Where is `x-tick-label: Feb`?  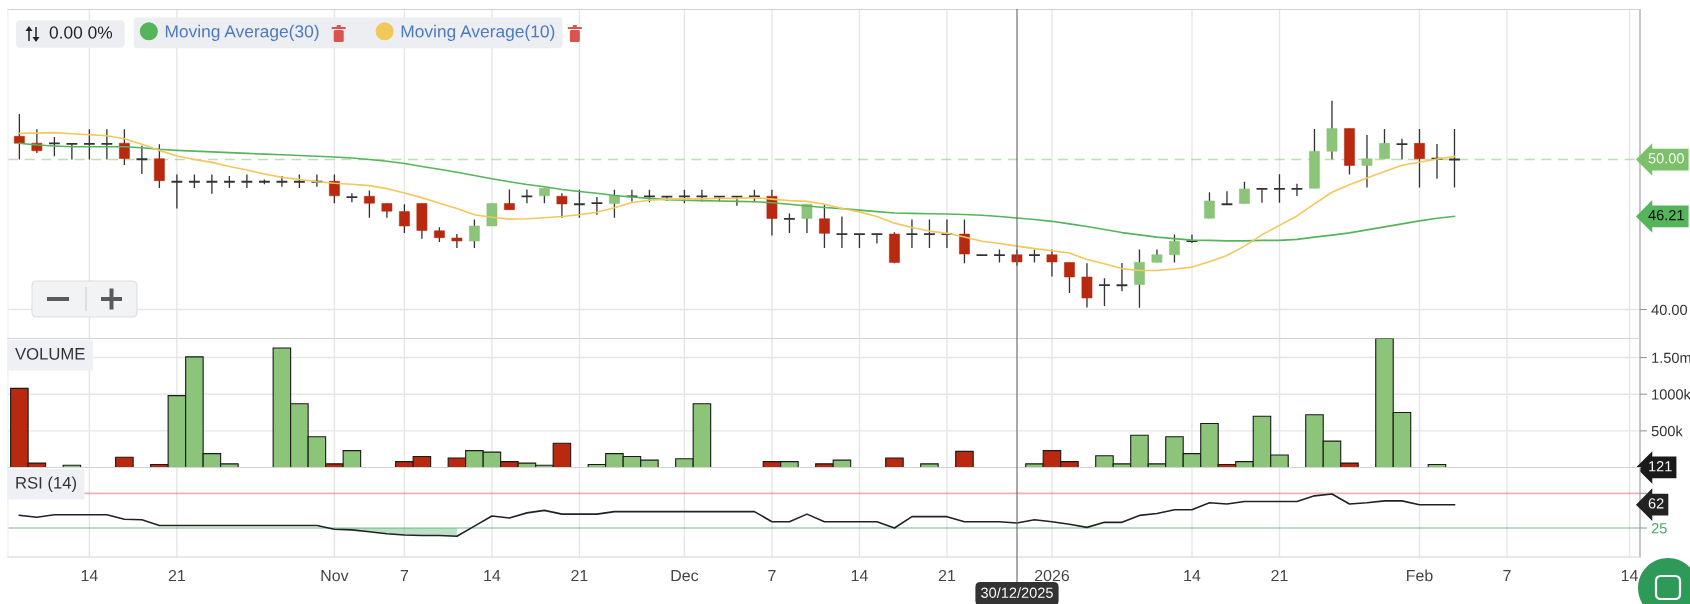
x-tick-label: Feb is located at coordinates (1420, 575).